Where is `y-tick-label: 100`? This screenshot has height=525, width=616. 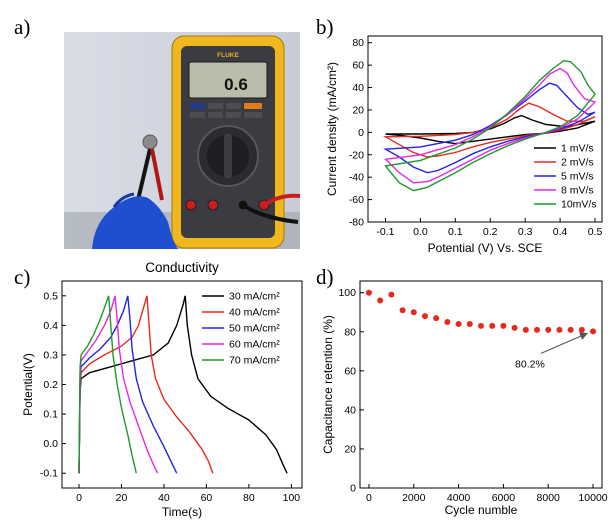
y-tick-label: 100 is located at coordinates (347, 293).